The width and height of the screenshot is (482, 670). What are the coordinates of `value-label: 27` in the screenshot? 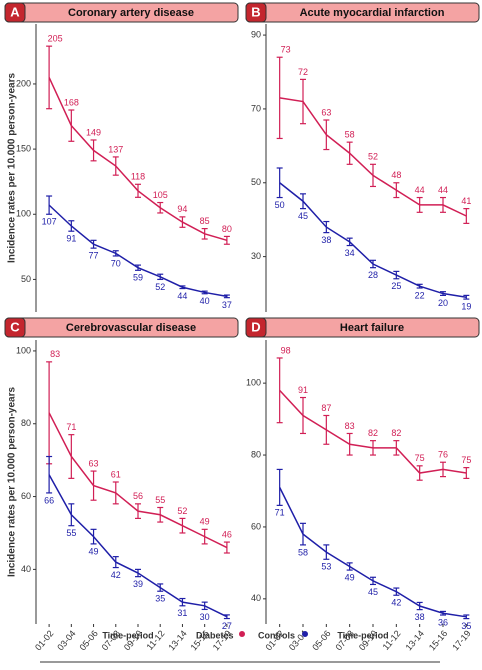 It's located at (227, 626).